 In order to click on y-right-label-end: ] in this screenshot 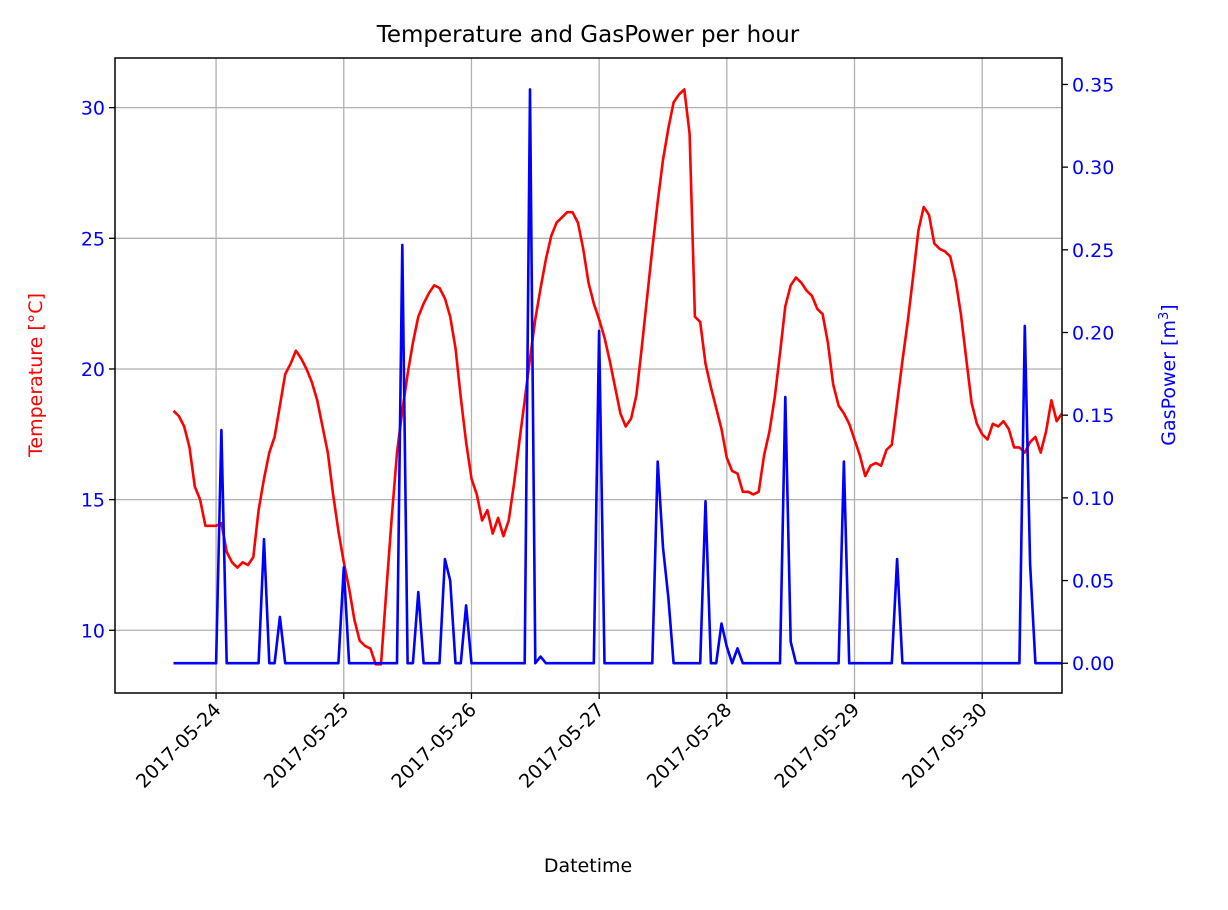, I will do `click(1169, 307)`.